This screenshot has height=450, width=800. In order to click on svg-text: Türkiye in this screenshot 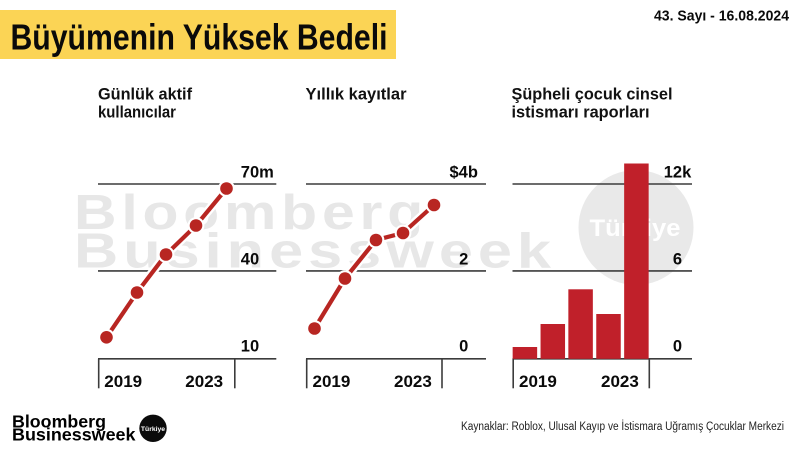, I will do `click(153, 429)`.